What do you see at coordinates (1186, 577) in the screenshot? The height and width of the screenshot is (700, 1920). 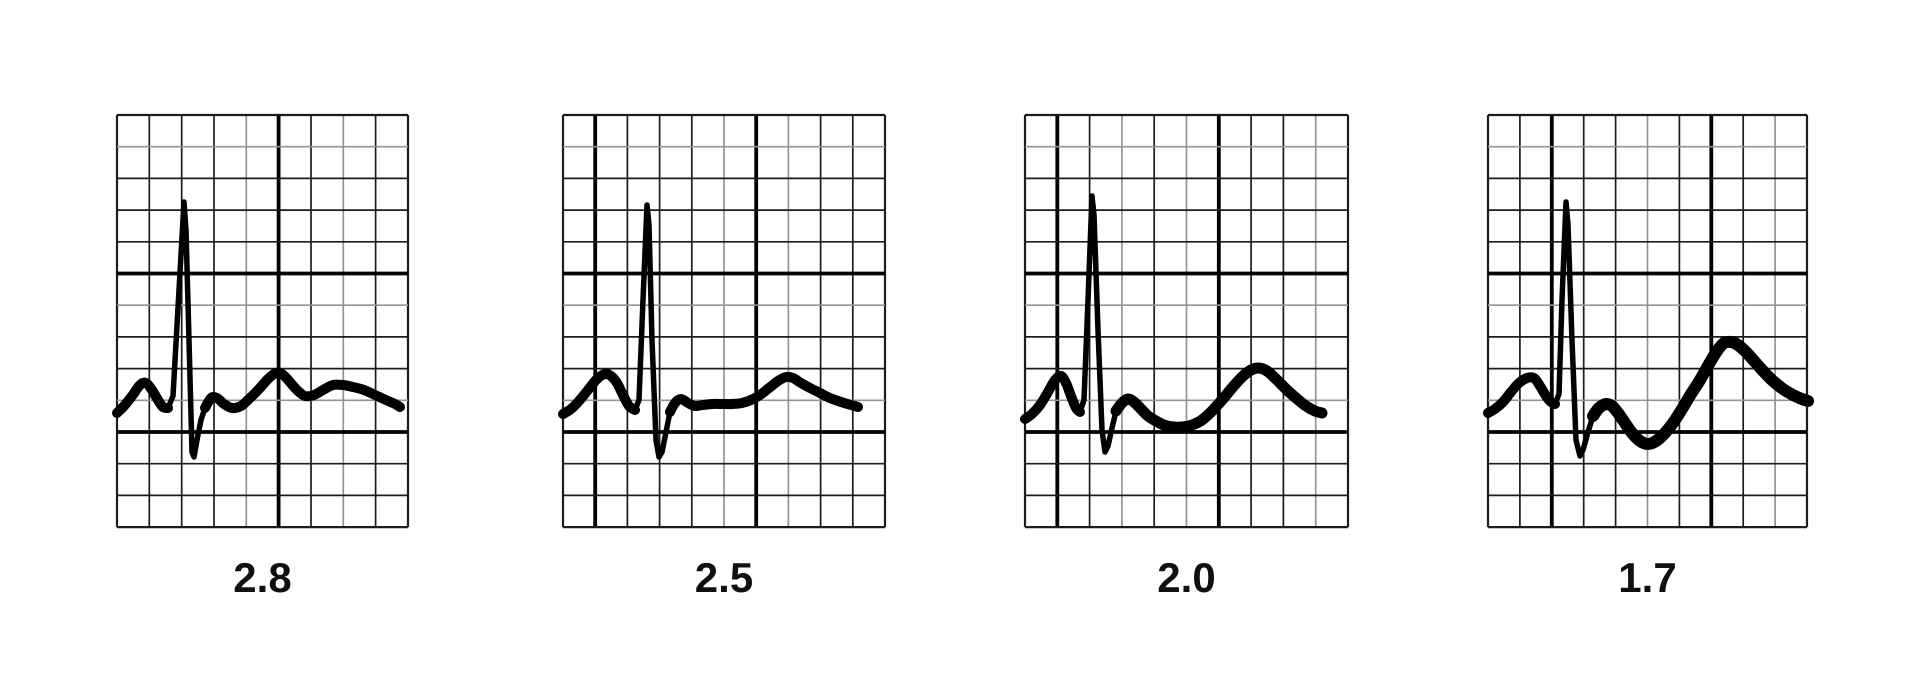 I see `panel-label: 2.0` at bounding box center [1186, 577].